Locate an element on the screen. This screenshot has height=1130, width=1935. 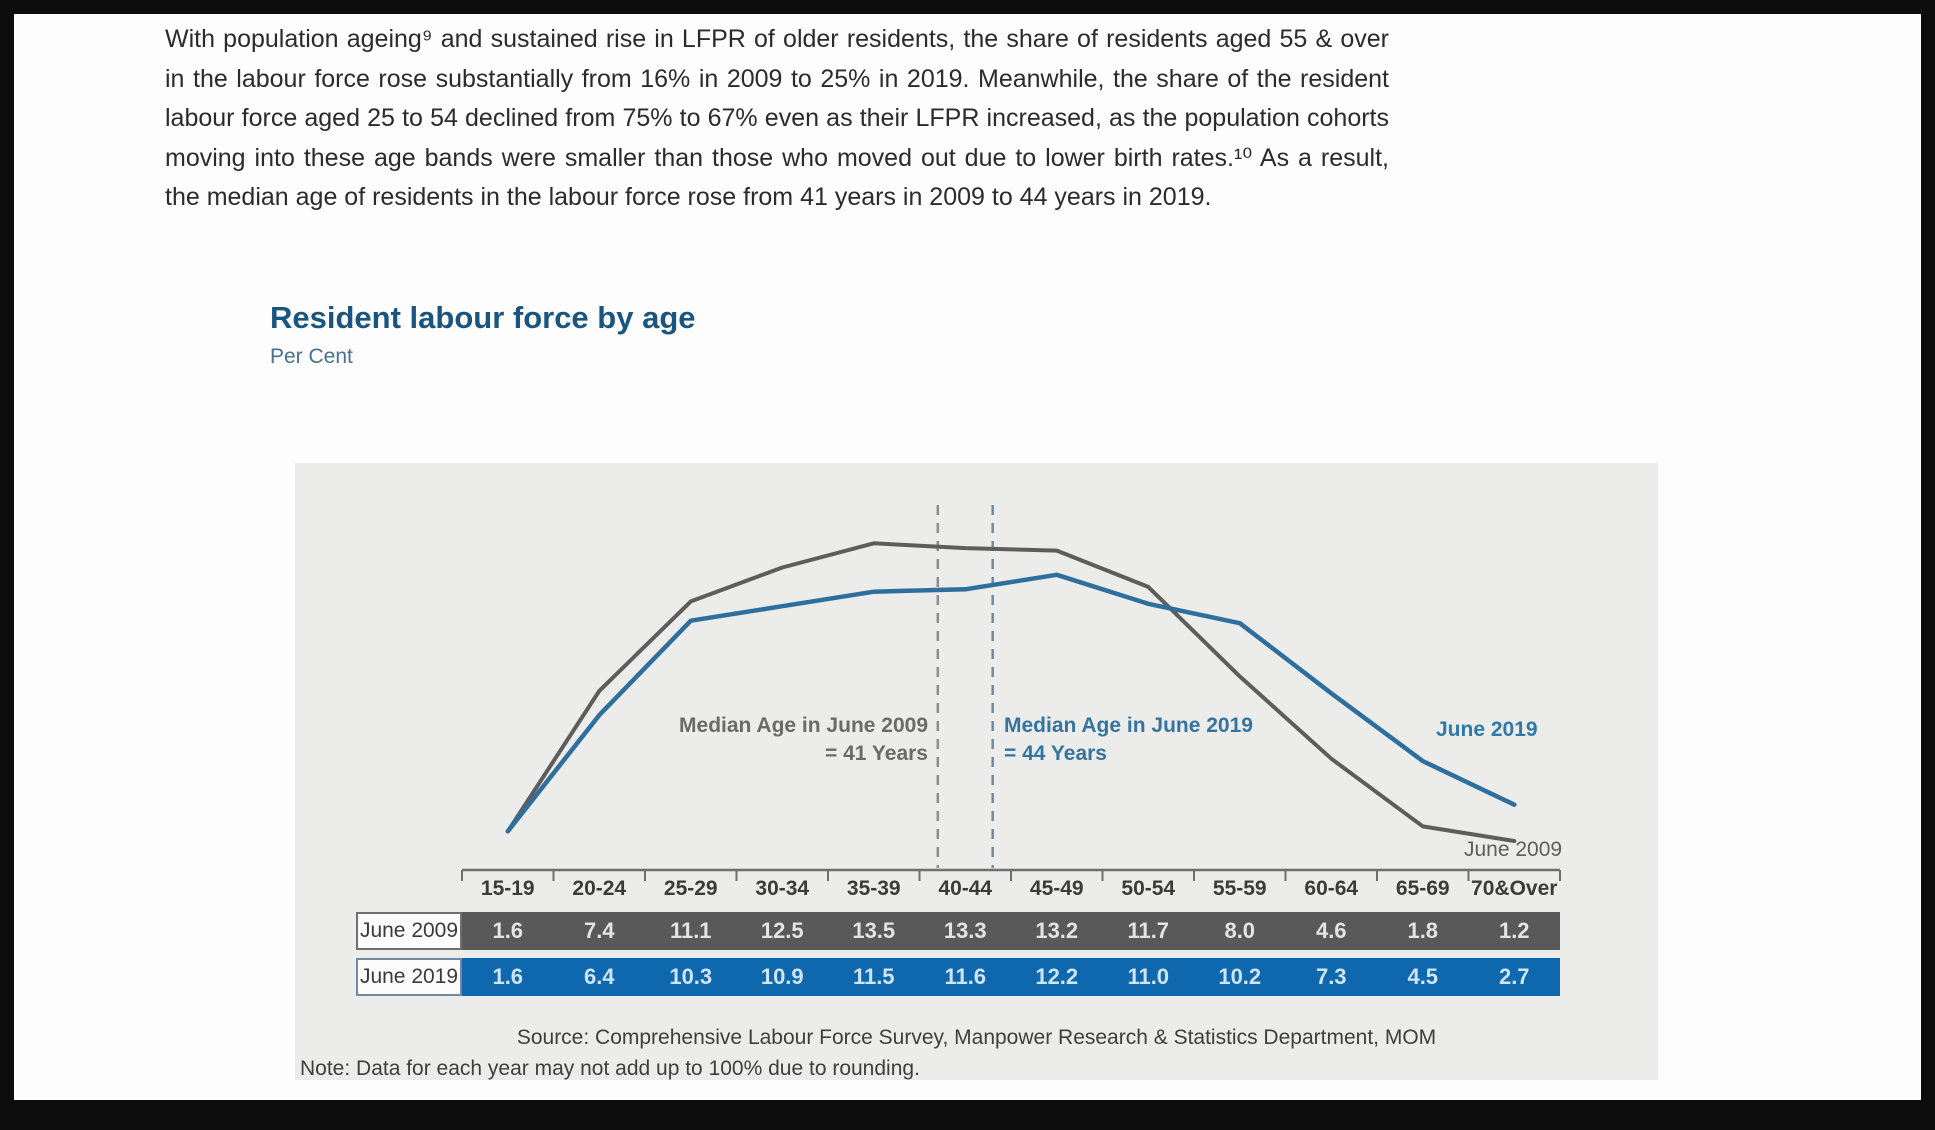
x-axis-label: 60-64 is located at coordinates (1331, 888).